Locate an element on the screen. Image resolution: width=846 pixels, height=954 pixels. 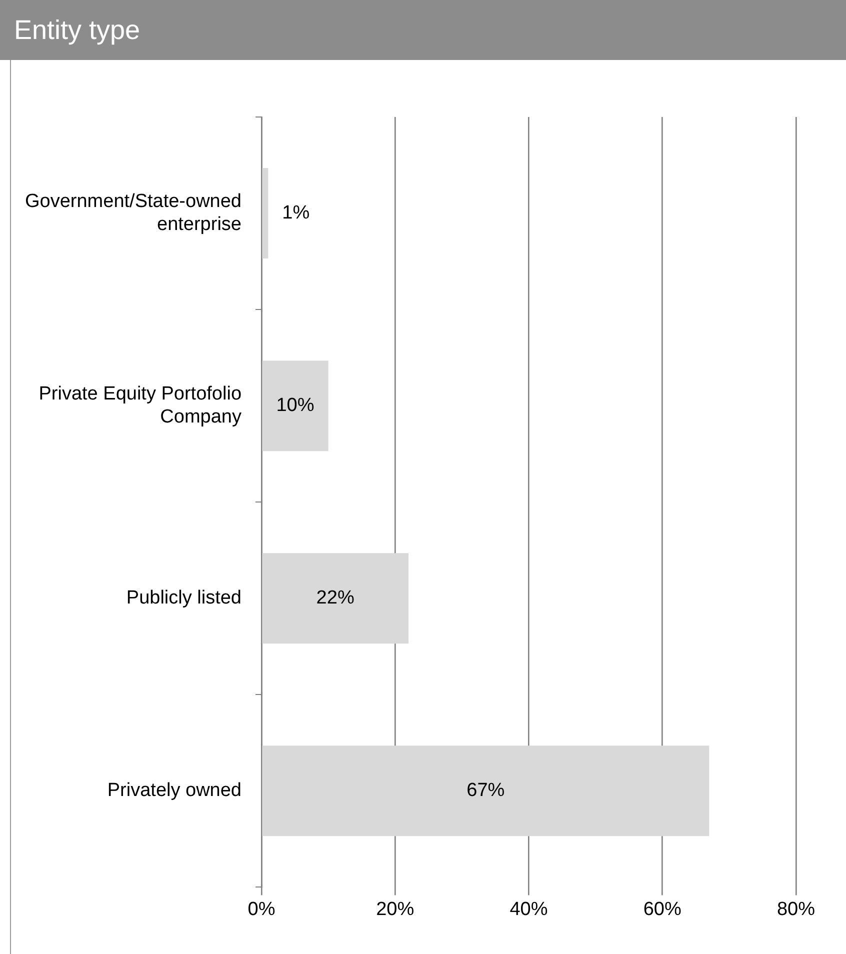
y-tick-label: Private Equity Portofolio Company is located at coordinates (140, 406).